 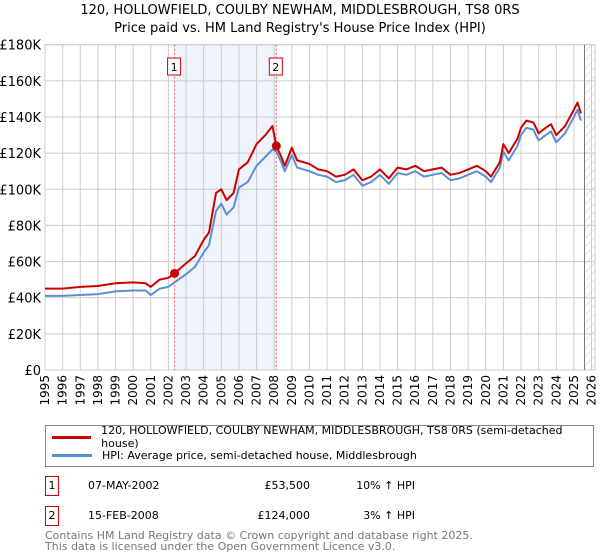 What do you see at coordinates (398, 390) in the screenshot?
I see `x-tick-label: 2015` at bounding box center [398, 390].